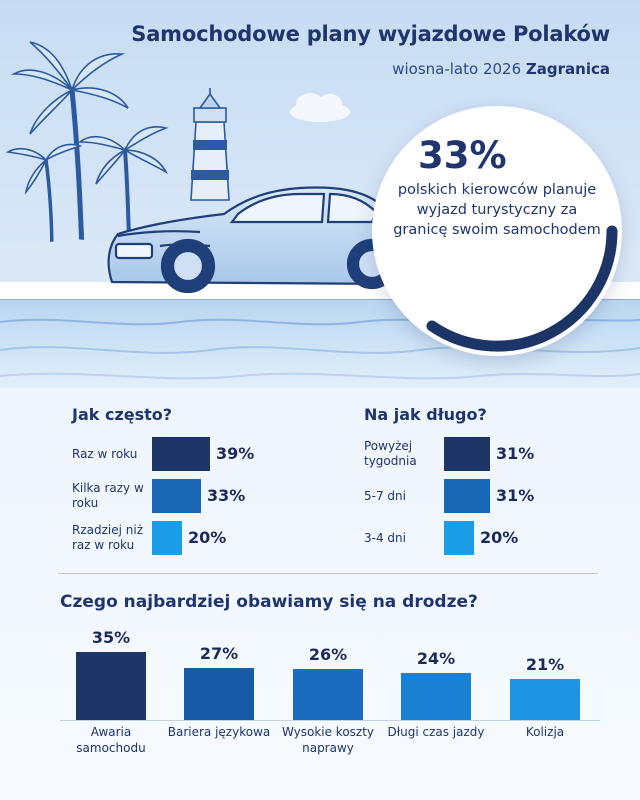  Describe the element at coordinates (462, 155) in the screenshot. I see `highlight-value: 33%` at that location.